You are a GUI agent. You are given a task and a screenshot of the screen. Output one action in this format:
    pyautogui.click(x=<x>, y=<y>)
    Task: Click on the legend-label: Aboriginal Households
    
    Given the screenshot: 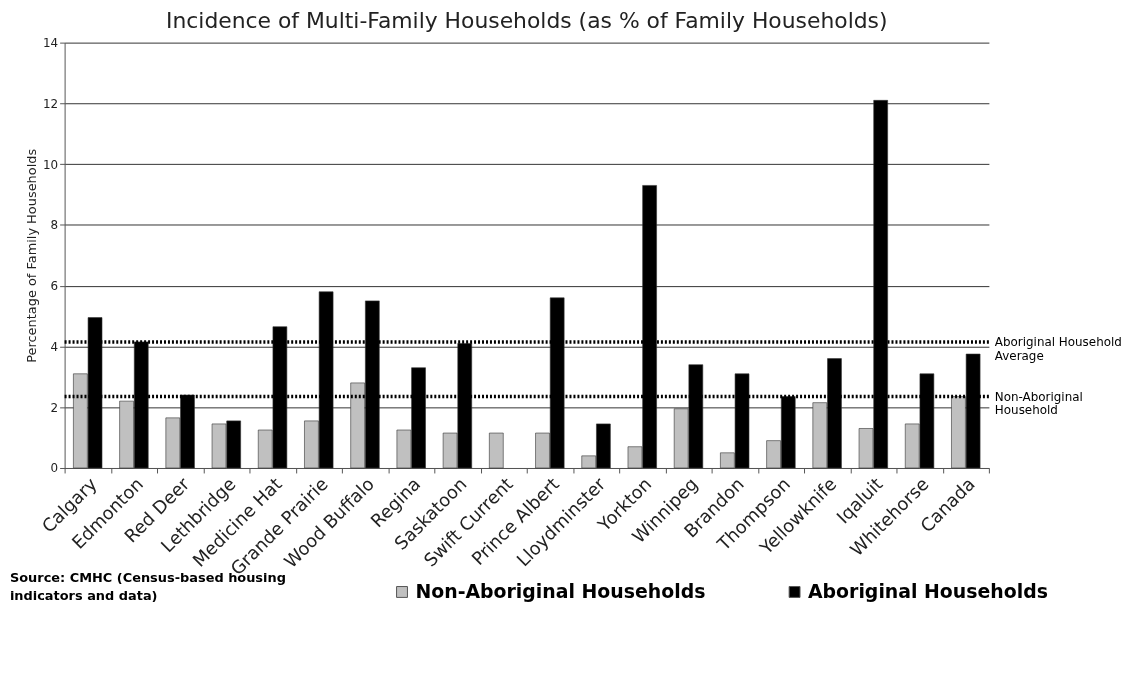 What is the action you would take?
    pyautogui.click(x=928, y=590)
    